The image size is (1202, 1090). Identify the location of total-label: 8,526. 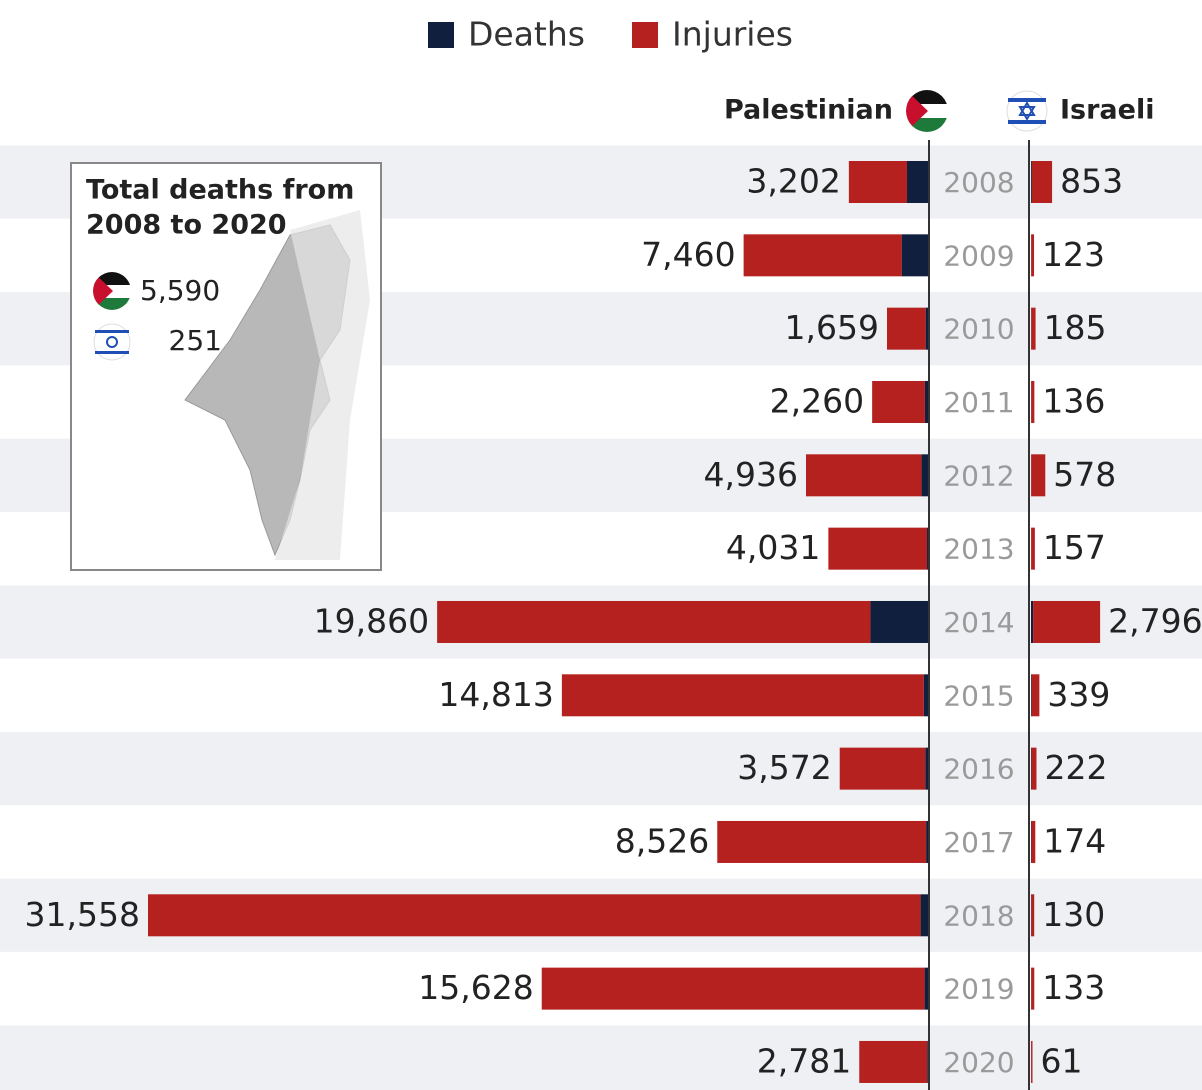
(662, 840).